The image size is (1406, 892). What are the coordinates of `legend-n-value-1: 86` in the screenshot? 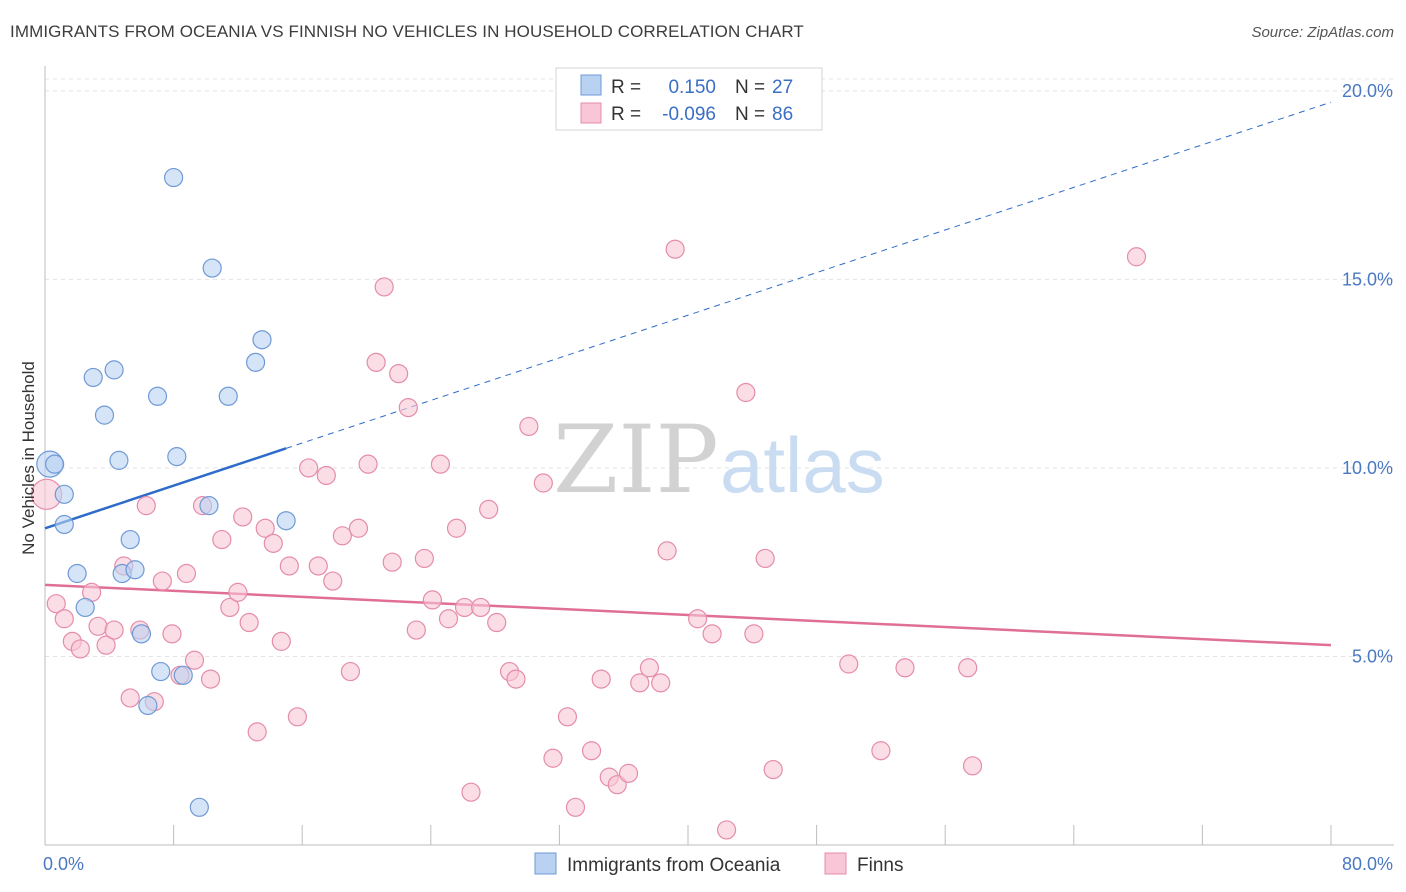 It's located at (782, 114).